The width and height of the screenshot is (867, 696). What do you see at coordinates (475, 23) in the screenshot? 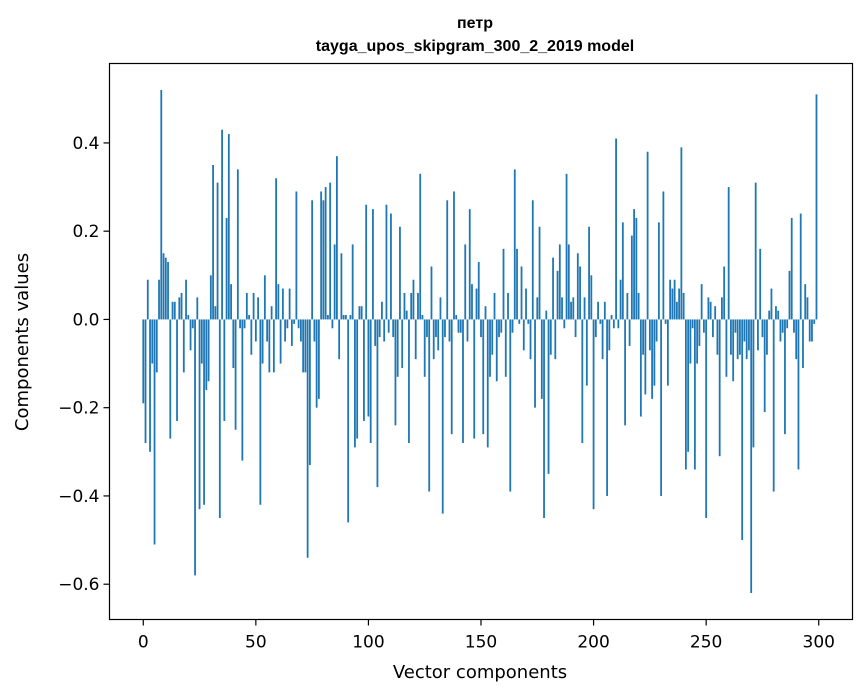
I see `chart-title-line1: петр` at bounding box center [475, 23].